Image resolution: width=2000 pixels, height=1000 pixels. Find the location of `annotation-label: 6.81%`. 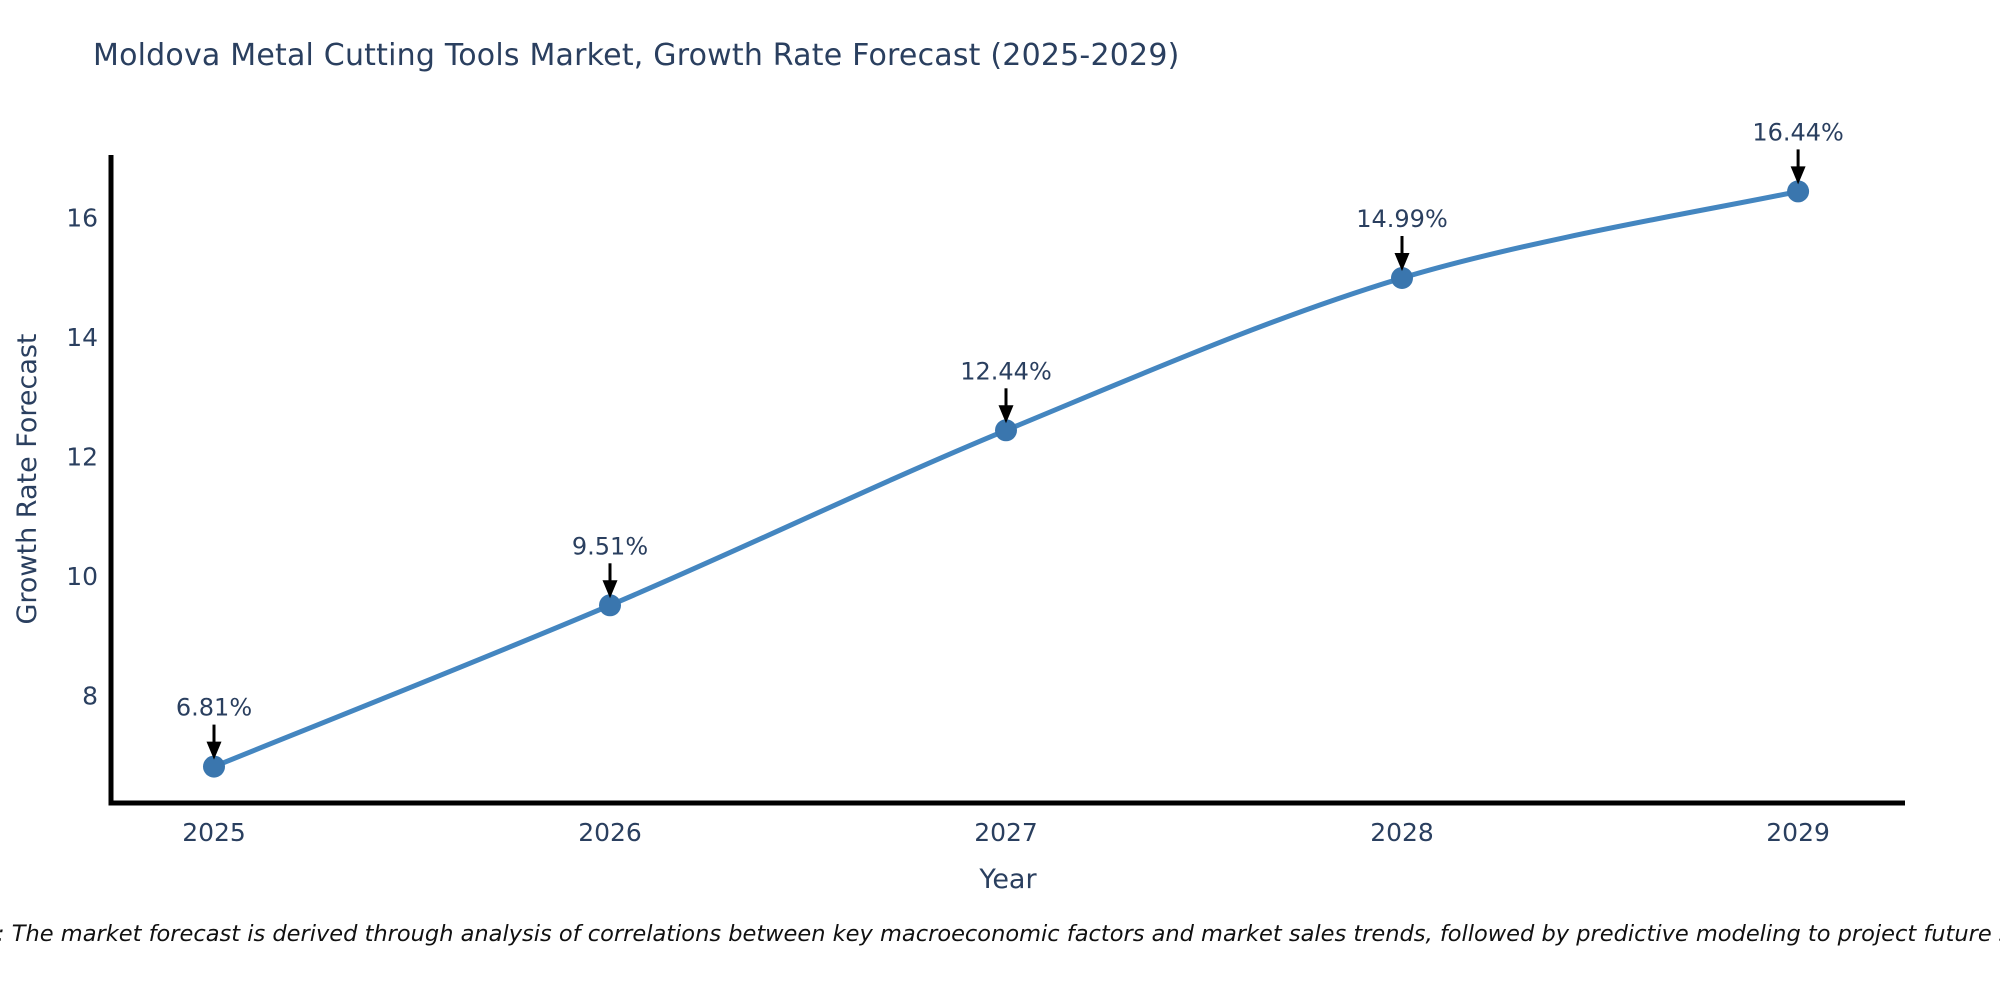

annotation-label: 6.81% is located at coordinates (214, 708).